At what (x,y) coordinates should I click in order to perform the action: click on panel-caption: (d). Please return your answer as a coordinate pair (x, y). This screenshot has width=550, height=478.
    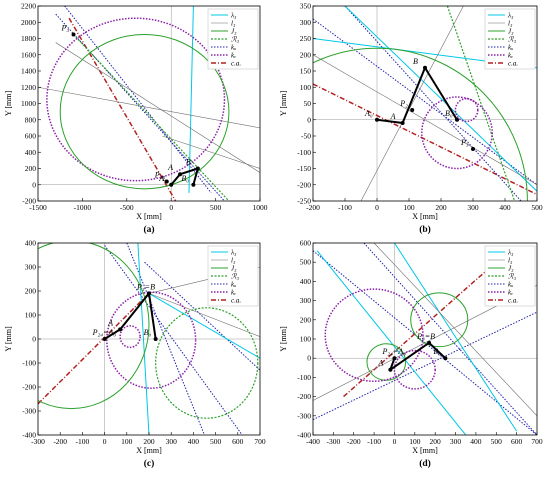
    Looking at the image, I should click on (425, 463).